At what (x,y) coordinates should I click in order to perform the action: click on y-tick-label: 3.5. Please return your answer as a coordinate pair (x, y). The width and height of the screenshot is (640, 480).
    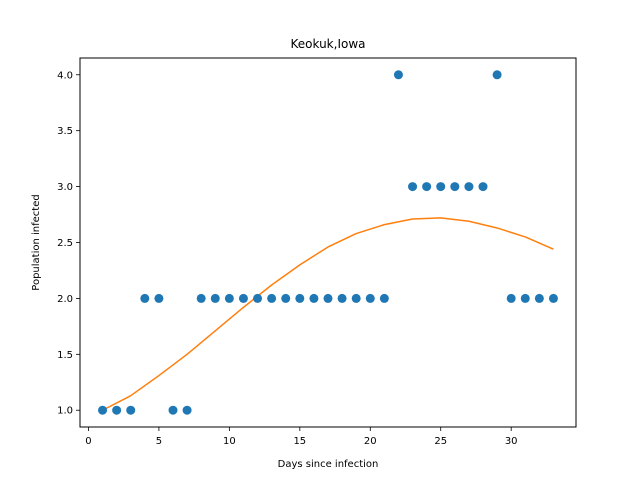
    Looking at the image, I should click on (65, 131).